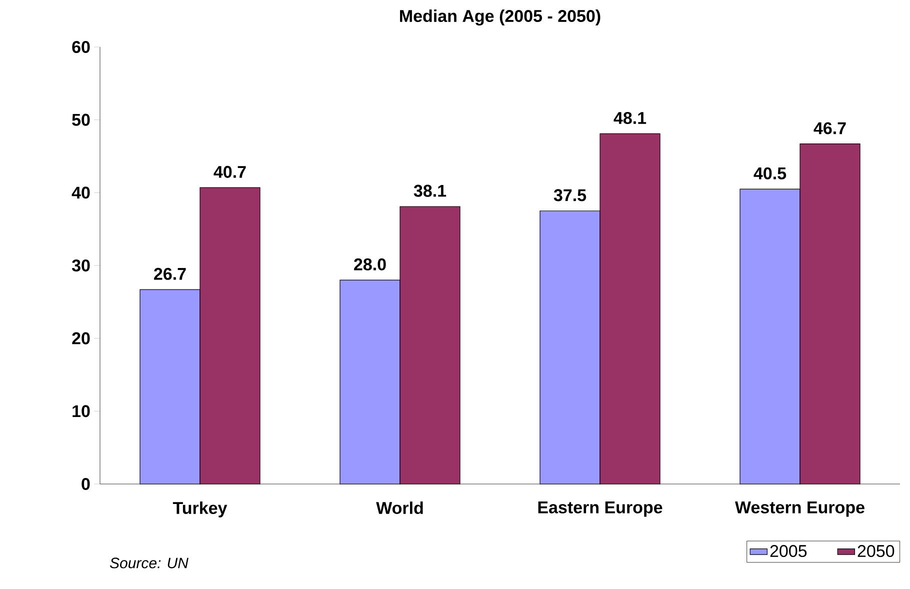  I want to click on y-tick-label: 60, so click(81, 47).